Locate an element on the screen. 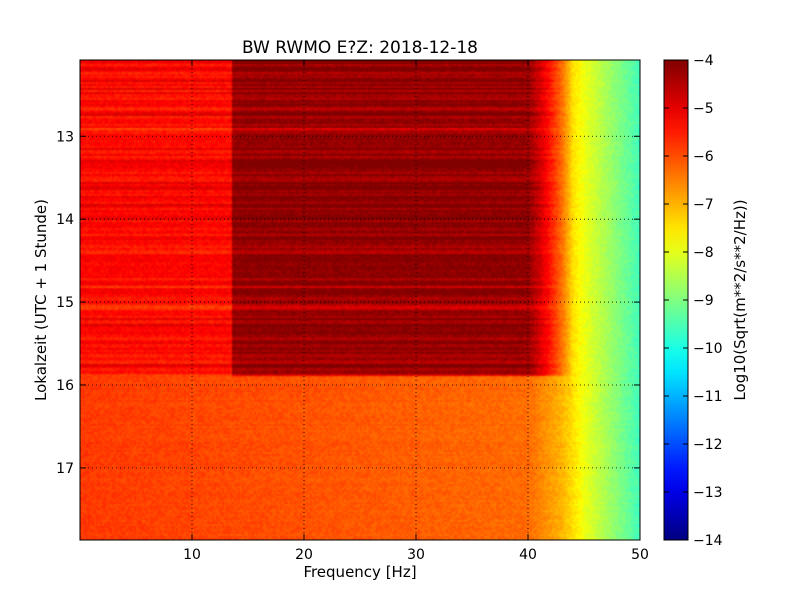 Image resolution: width=800 pixels, height=600 pixels. colorbar-tick-label: −9 is located at coordinates (703, 301).